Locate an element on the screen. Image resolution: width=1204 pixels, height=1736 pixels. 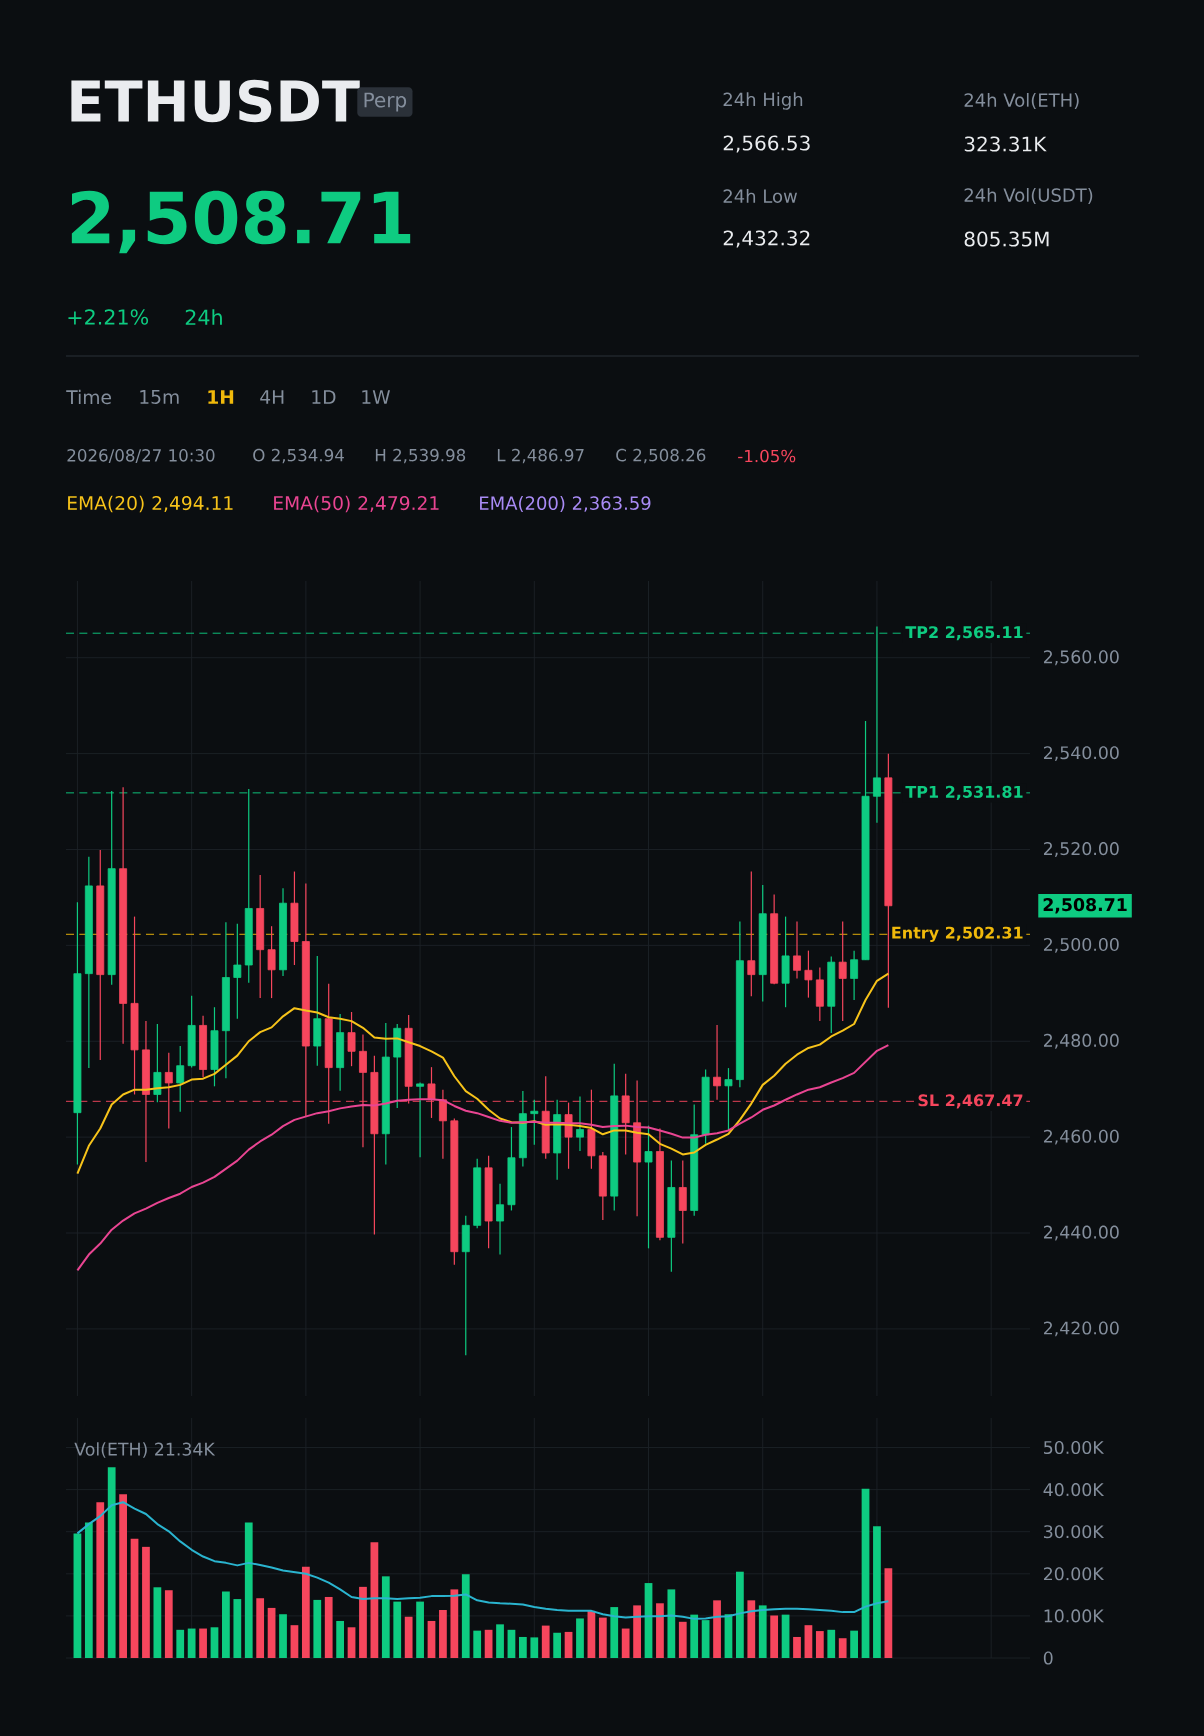
text: C 2,508.26 is located at coordinates (661, 456).